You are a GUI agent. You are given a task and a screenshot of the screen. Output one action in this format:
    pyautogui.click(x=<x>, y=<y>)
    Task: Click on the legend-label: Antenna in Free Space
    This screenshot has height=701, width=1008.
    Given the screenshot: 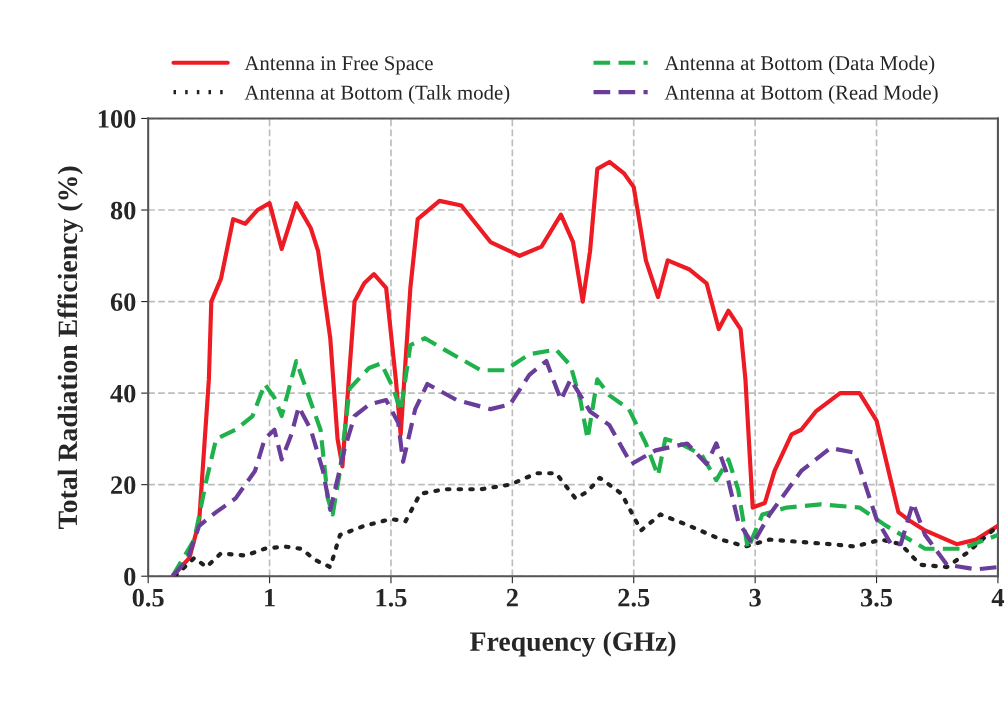 What is the action you would take?
    pyautogui.click(x=338, y=65)
    